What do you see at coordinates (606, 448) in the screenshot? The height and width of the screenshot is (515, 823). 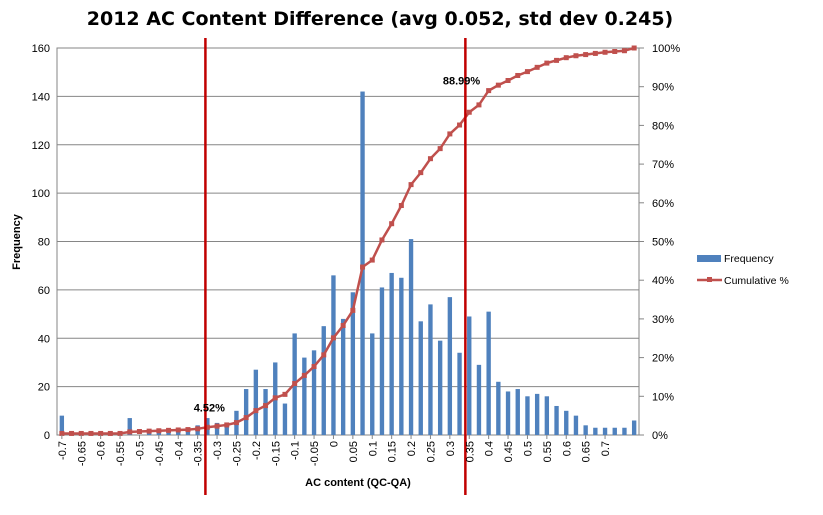 I see `x-tick-label: 0.7` at bounding box center [606, 448].